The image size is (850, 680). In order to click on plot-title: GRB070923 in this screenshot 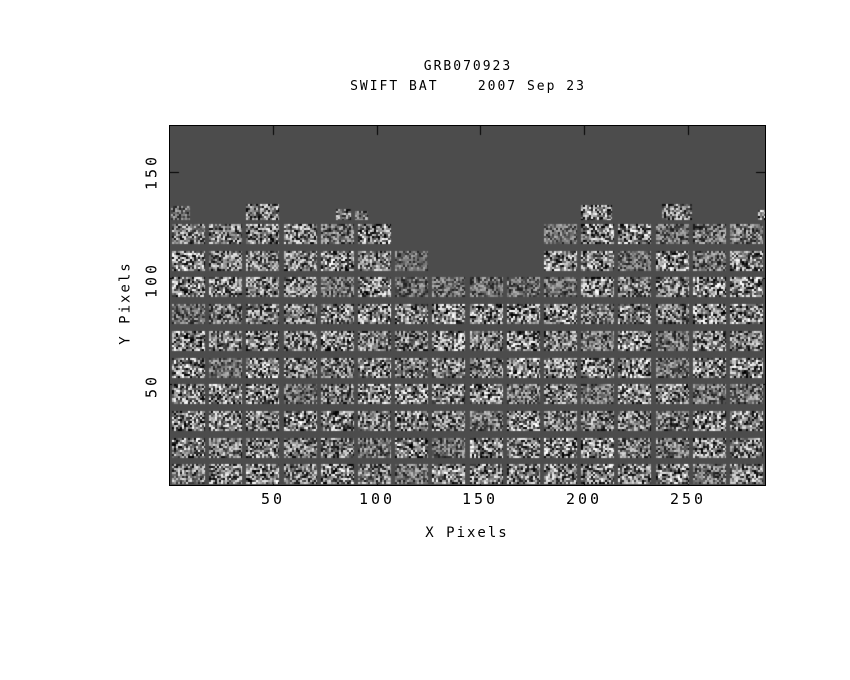, I will do `click(468, 66)`.